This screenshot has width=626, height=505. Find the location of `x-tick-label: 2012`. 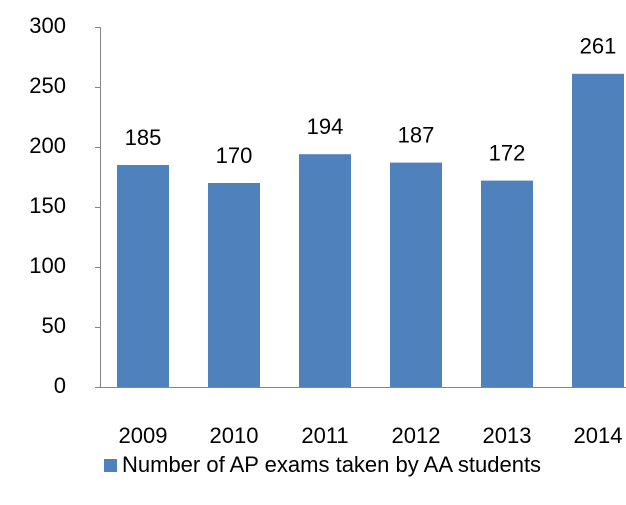

x-tick-label: 2012 is located at coordinates (416, 435).